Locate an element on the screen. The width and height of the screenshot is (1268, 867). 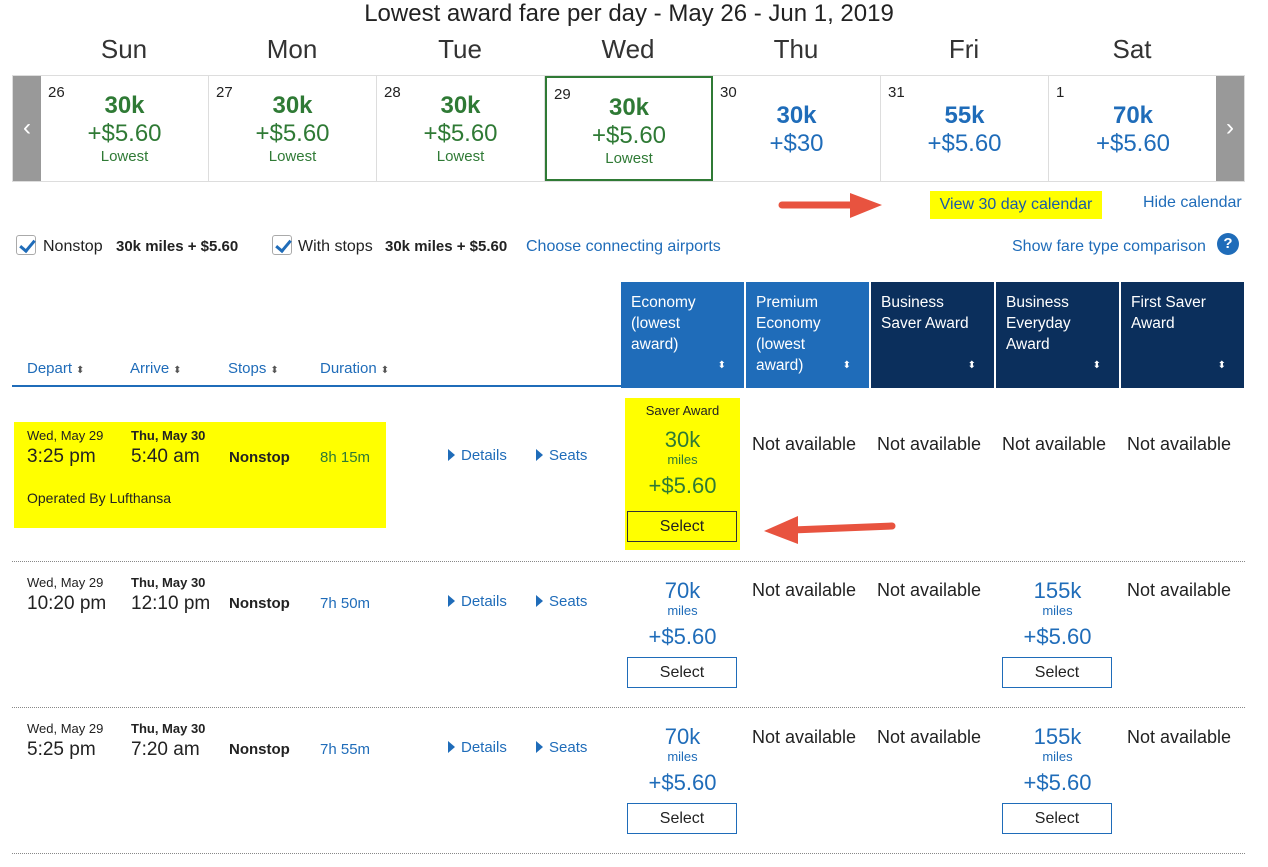
fare-type-comparison-link: Show fare type comparison is located at coordinates (1109, 246).